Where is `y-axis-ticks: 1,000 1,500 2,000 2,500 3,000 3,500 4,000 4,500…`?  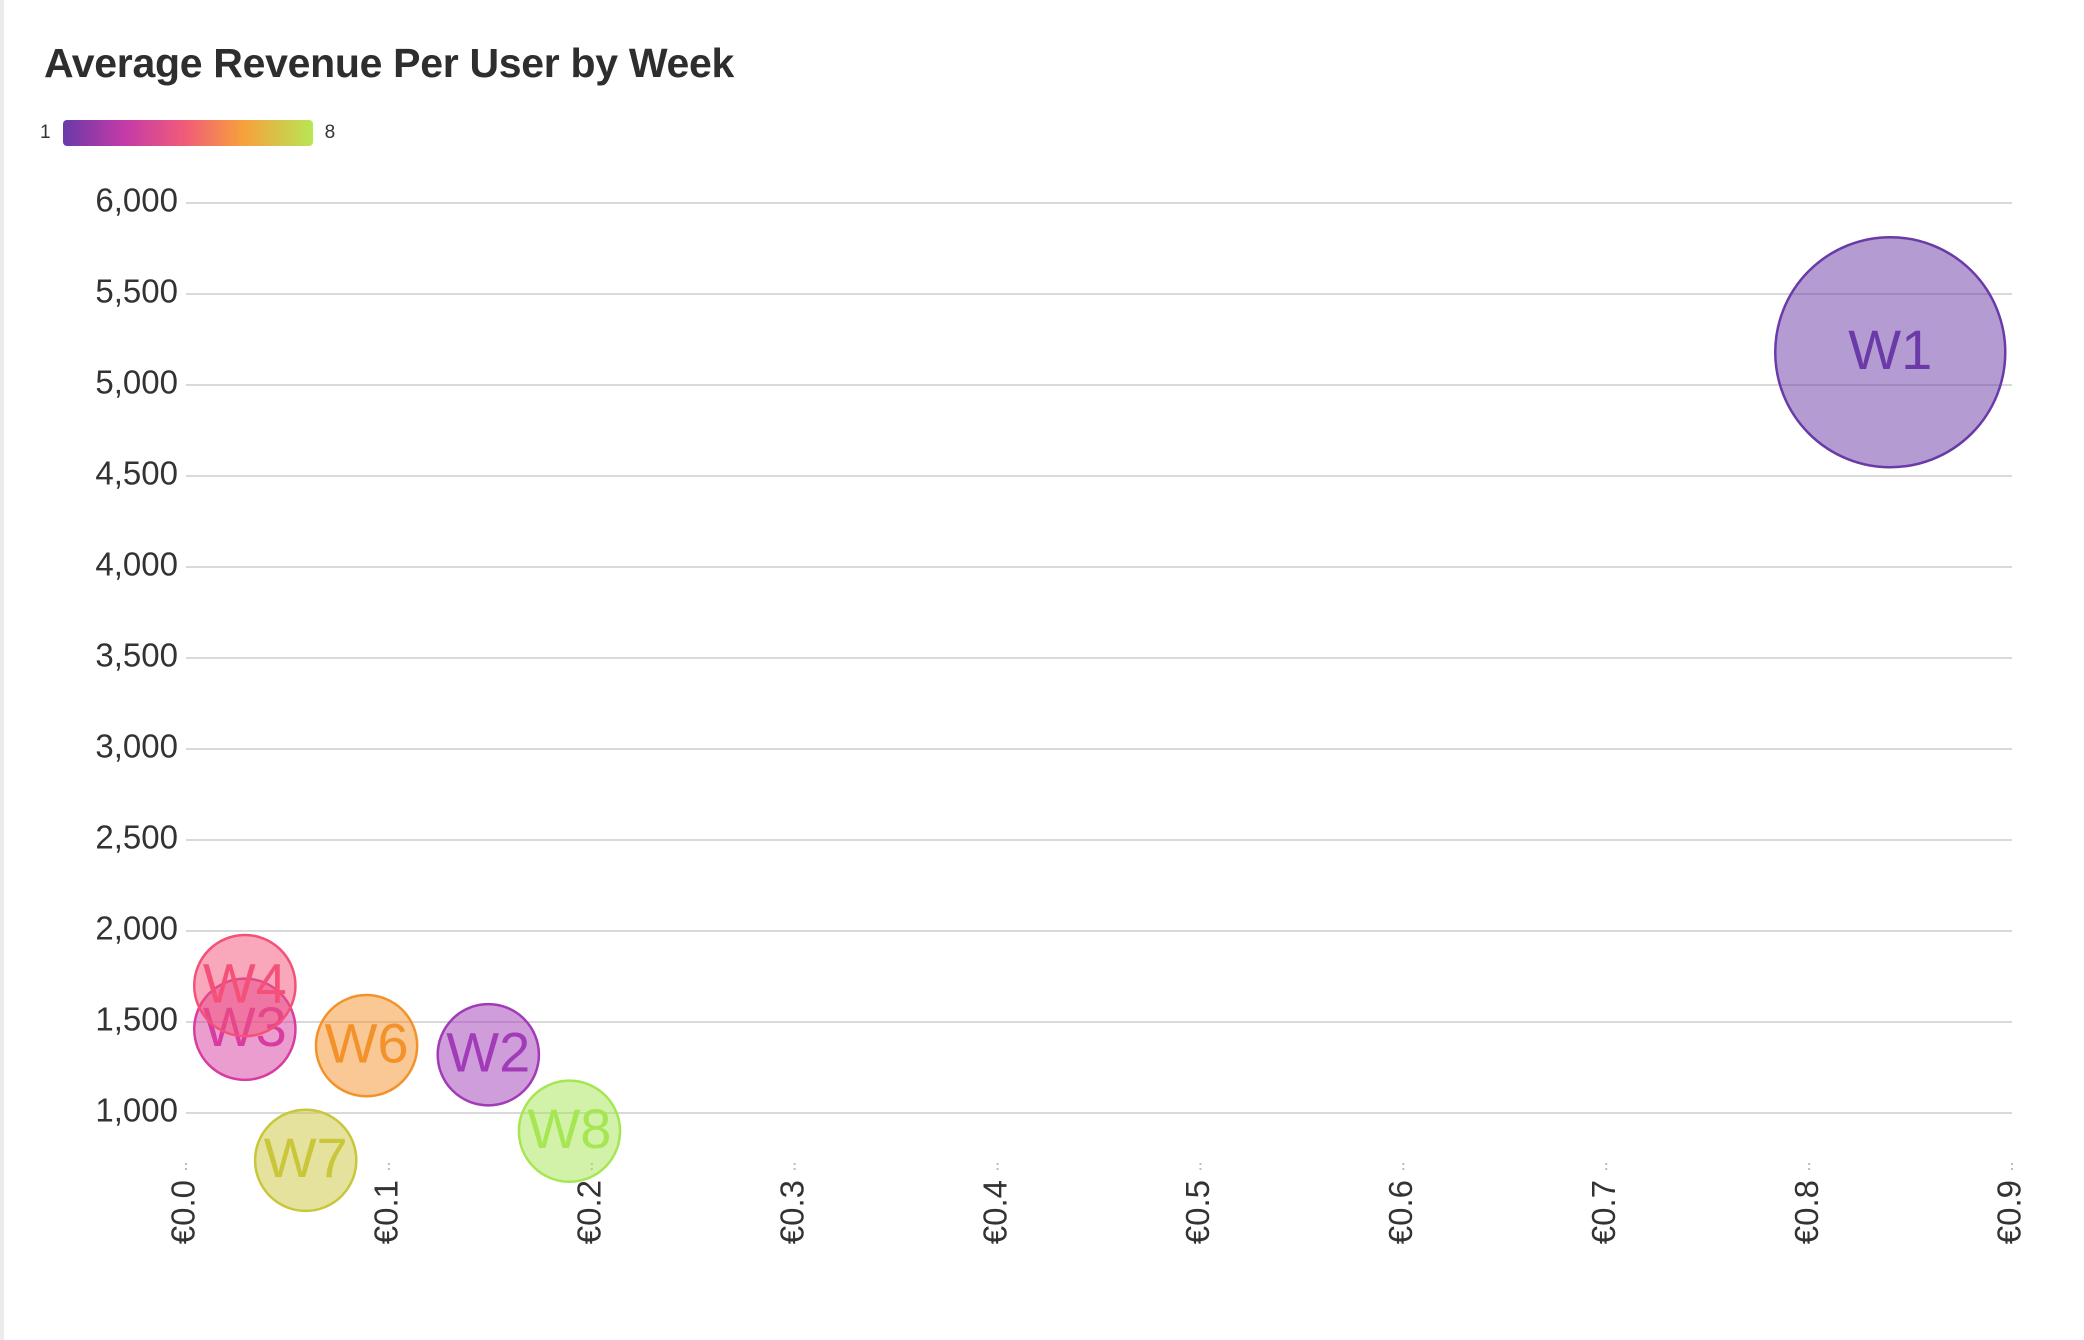 y-axis-ticks: 1,000 1,500 2,000 2,500 3,000 3,500 4,000 4,500… is located at coordinates (136, 655).